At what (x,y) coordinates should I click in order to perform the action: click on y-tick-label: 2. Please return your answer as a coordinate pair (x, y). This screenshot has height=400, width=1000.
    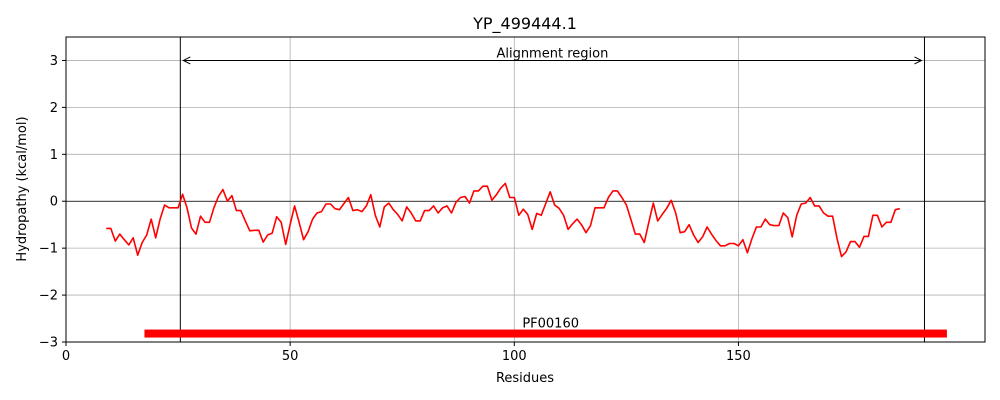
    Looking at the image, I should click on (54, 108).